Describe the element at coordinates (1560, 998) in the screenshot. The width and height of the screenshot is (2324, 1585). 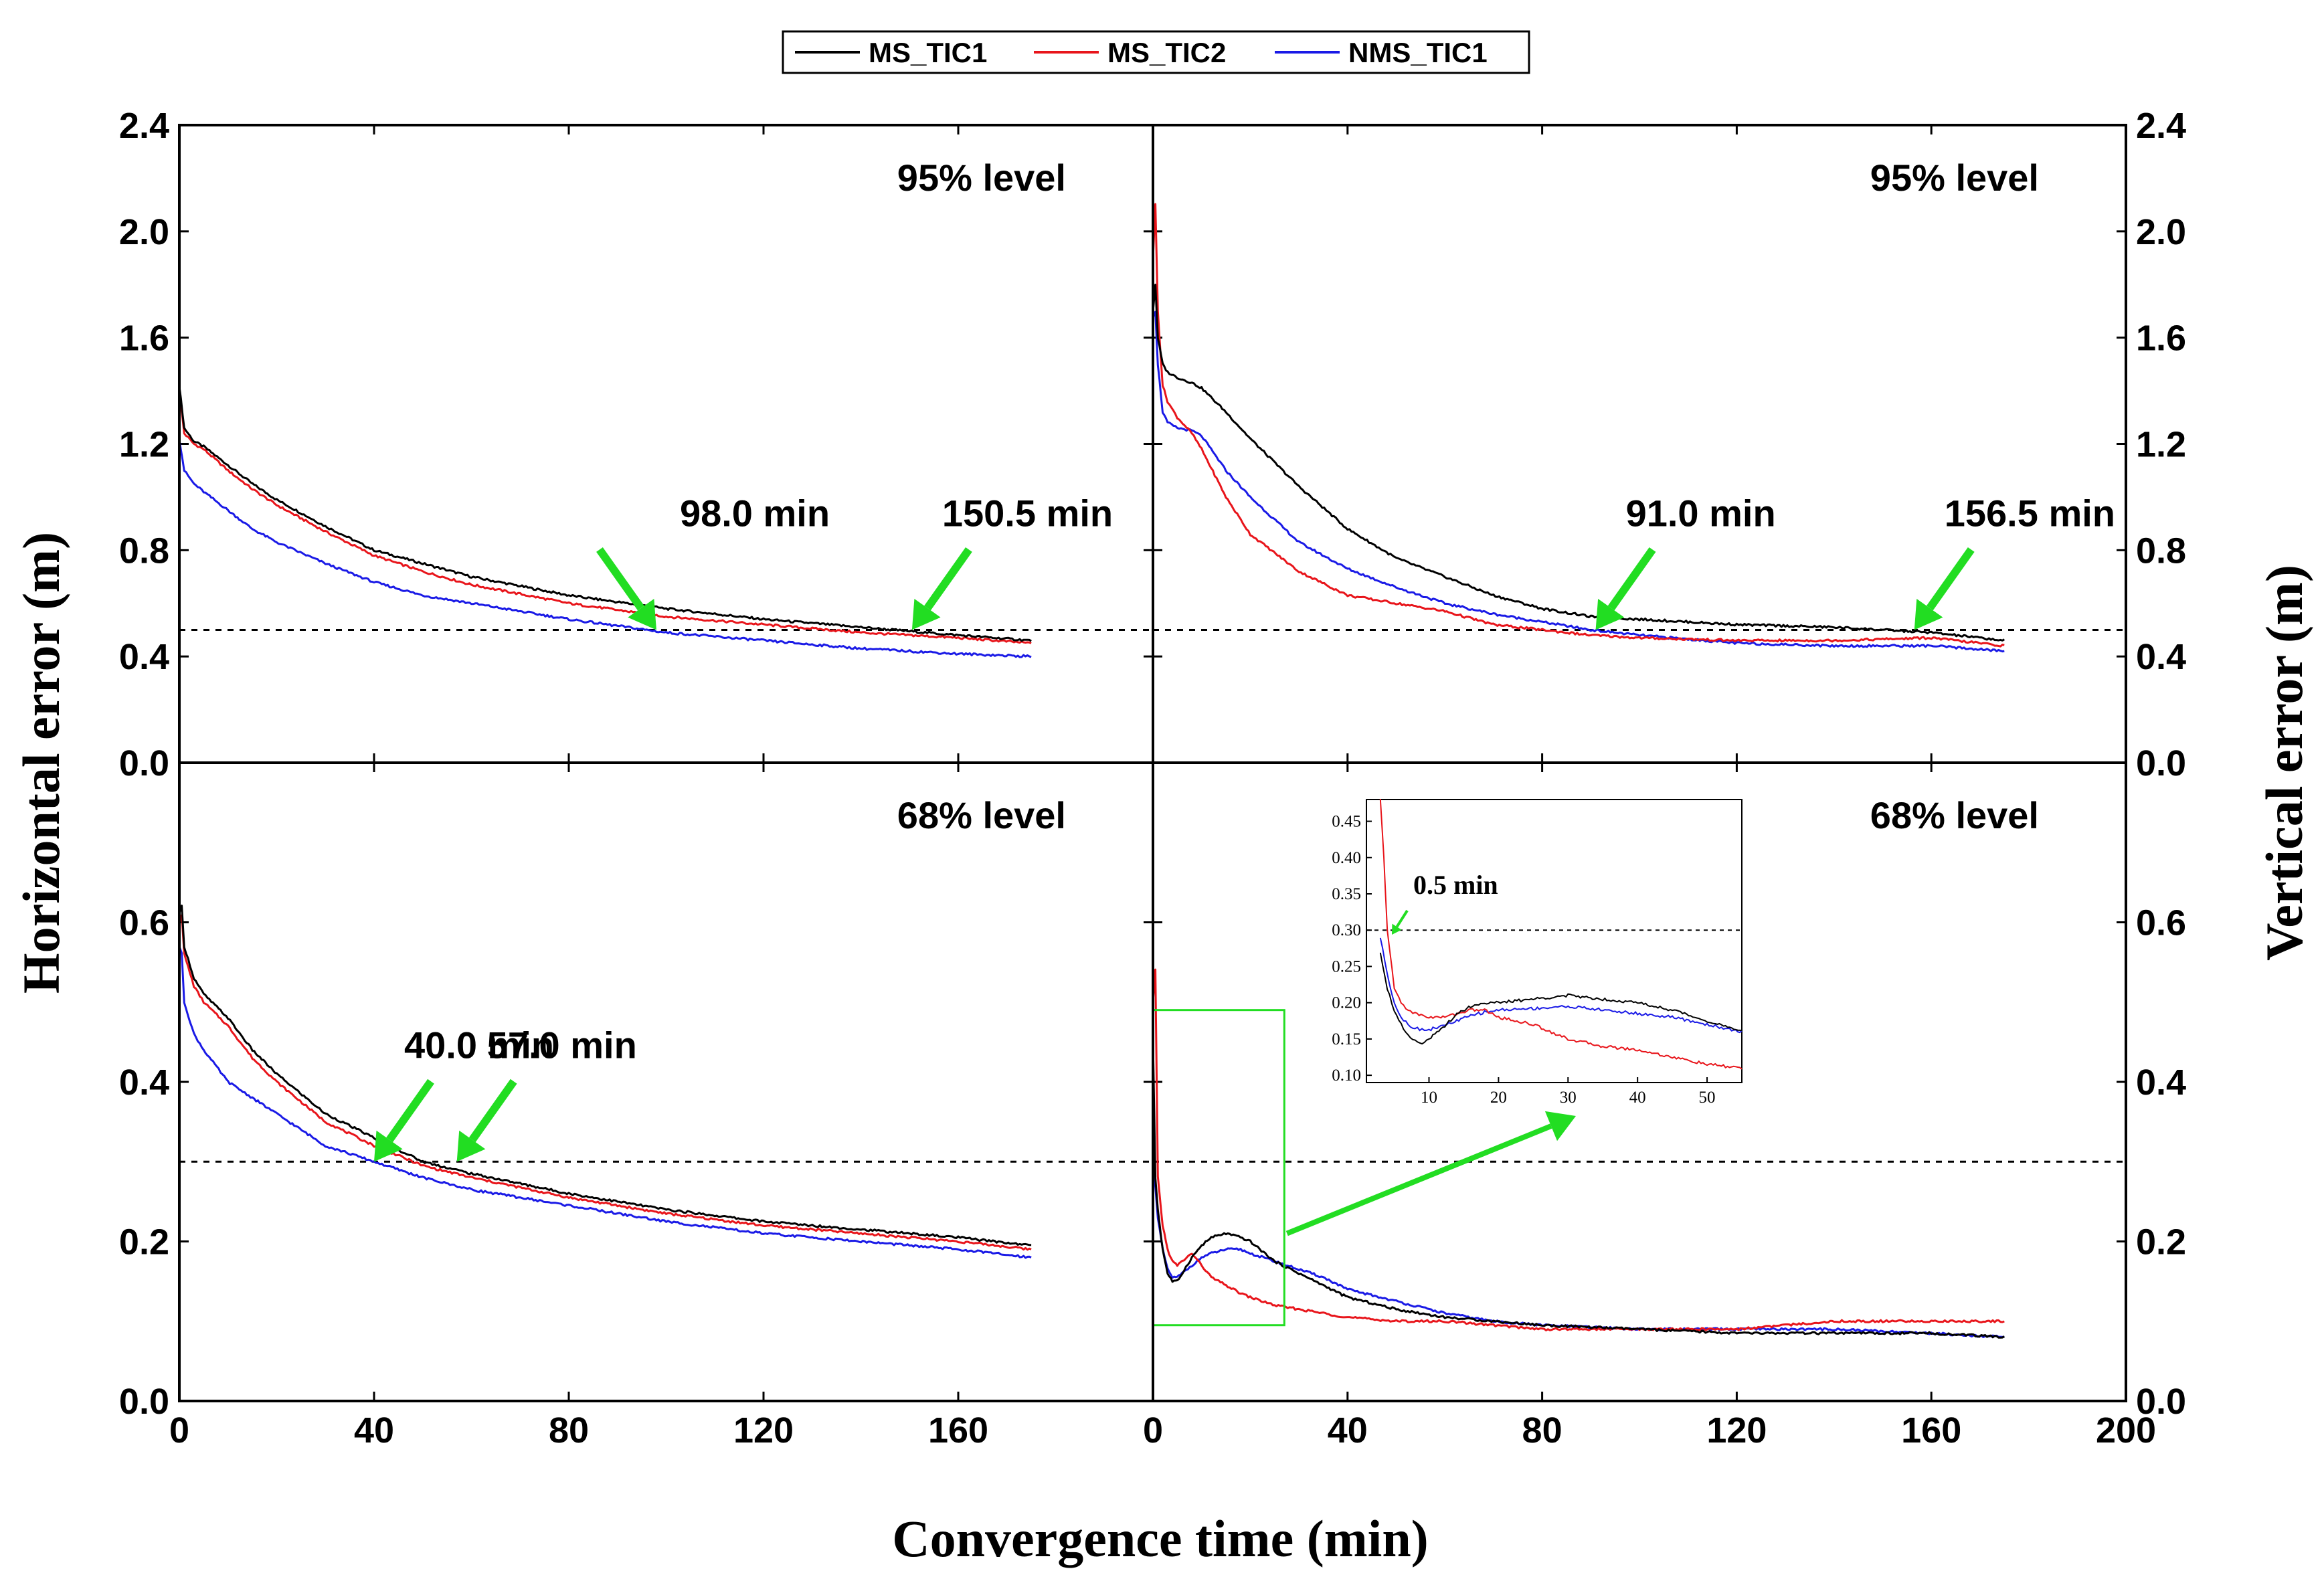
I see `inset-series-line-ms-tic1` at that location.